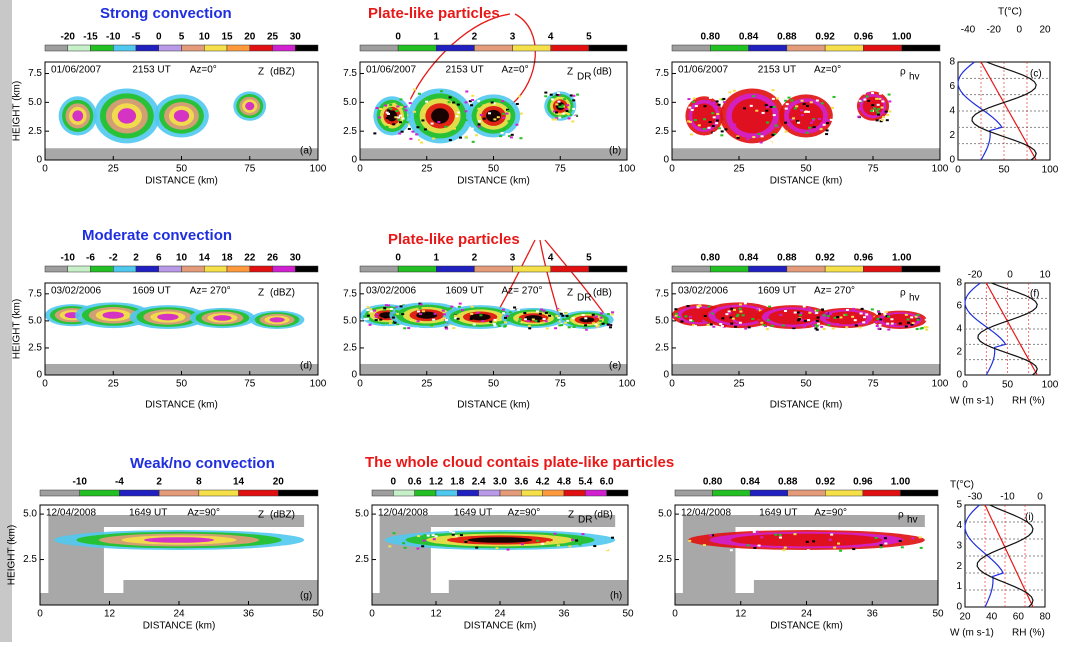 The image size is (1075, 647). What do you see at coordinates (181, 181) in the screenshot?
I see `x-axis-label: DISTANCE (km)` at bounding box center [181, 181].